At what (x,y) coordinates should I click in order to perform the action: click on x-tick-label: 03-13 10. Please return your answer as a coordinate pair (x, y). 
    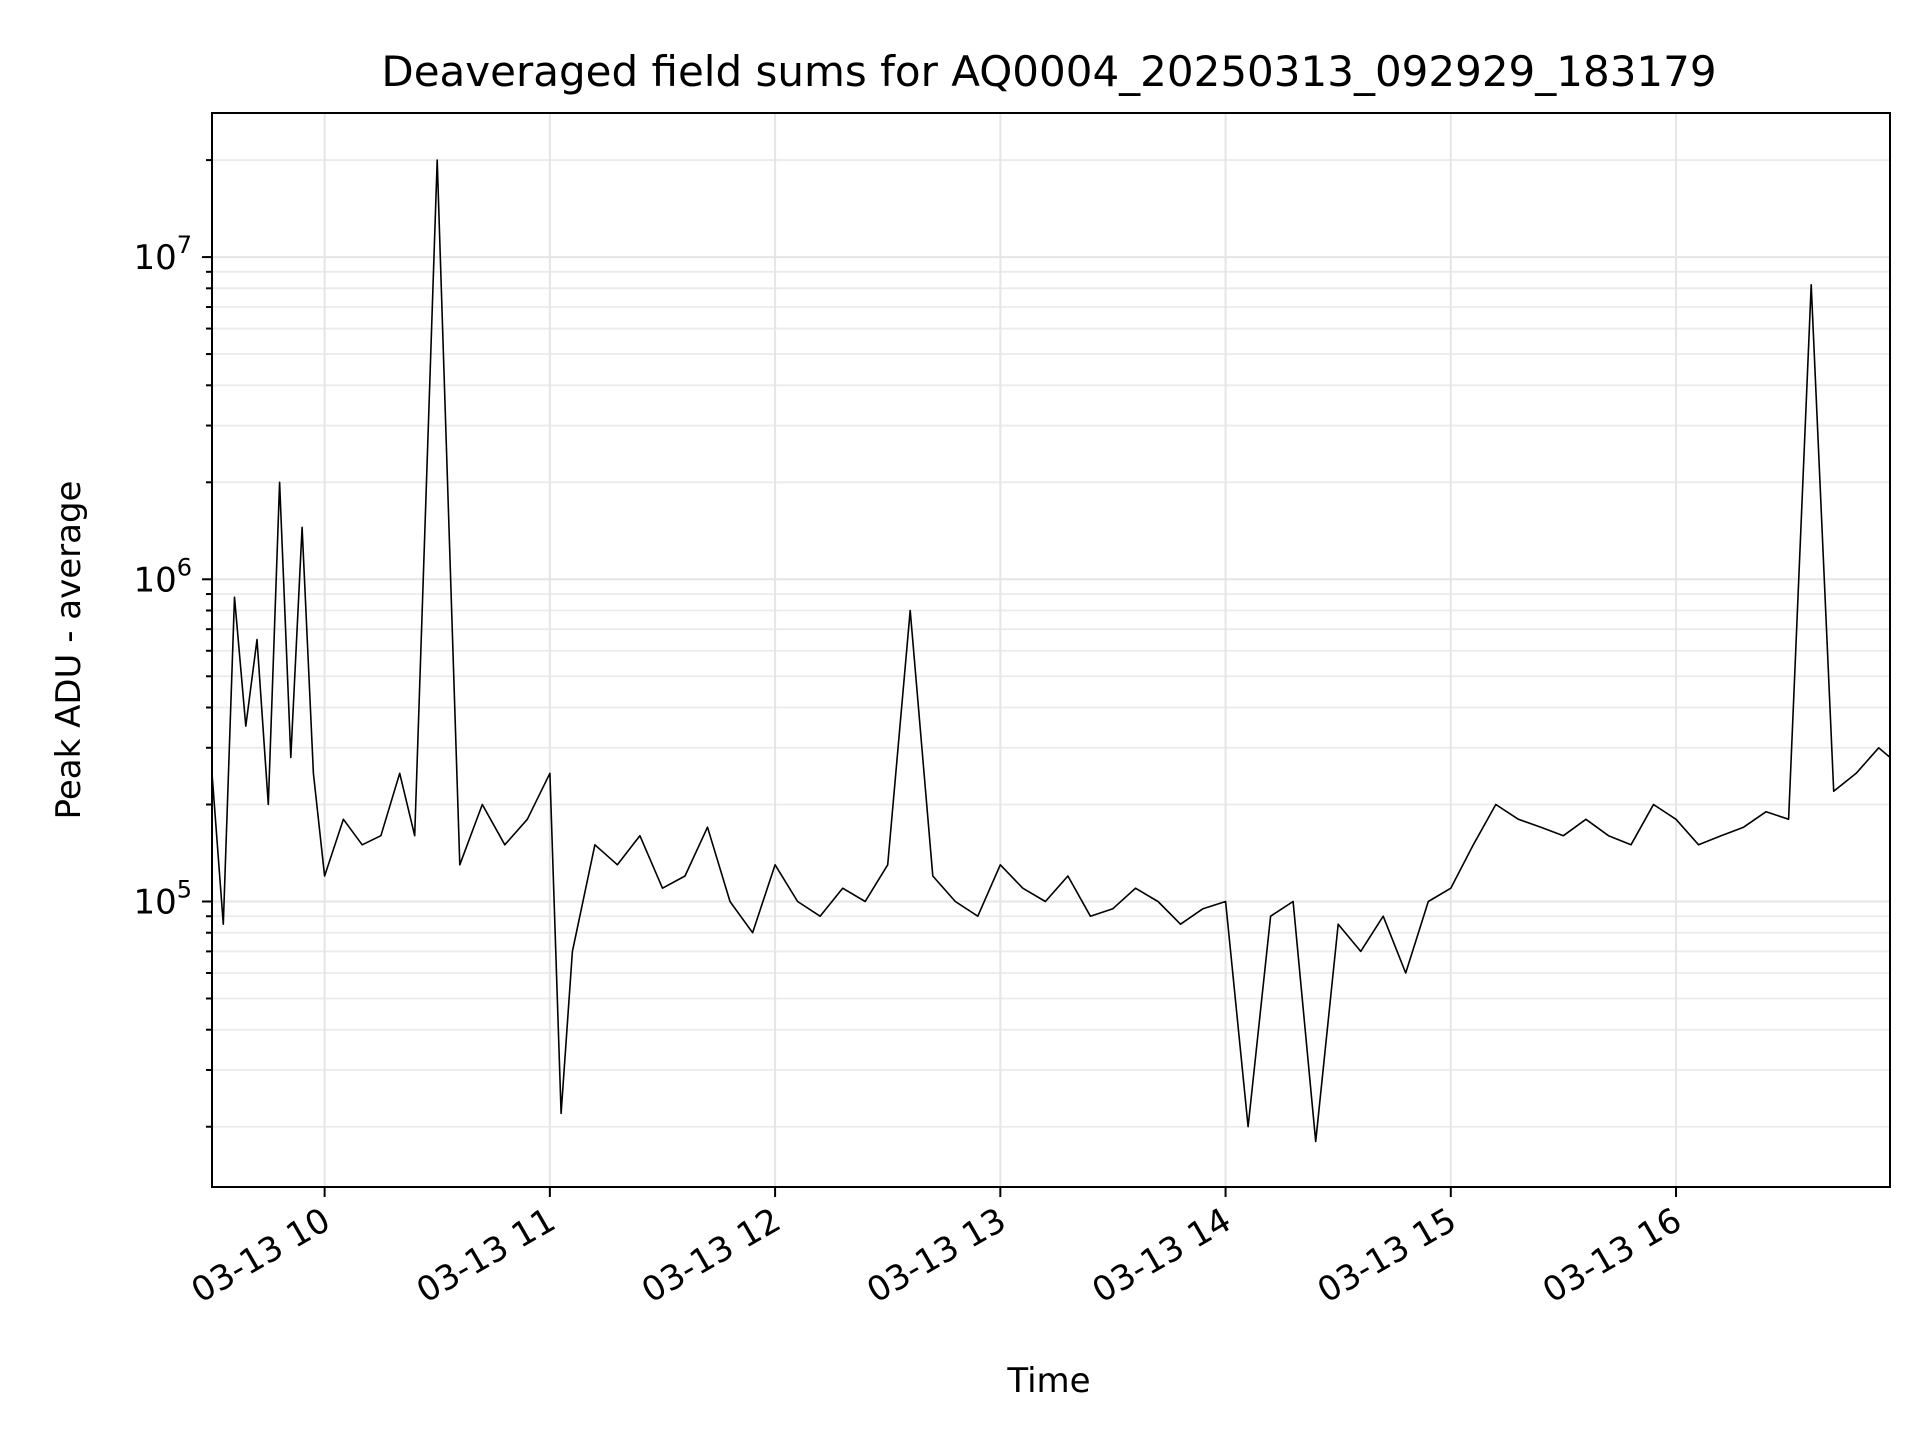
    Looking at the image, I should click on (261, 1255).